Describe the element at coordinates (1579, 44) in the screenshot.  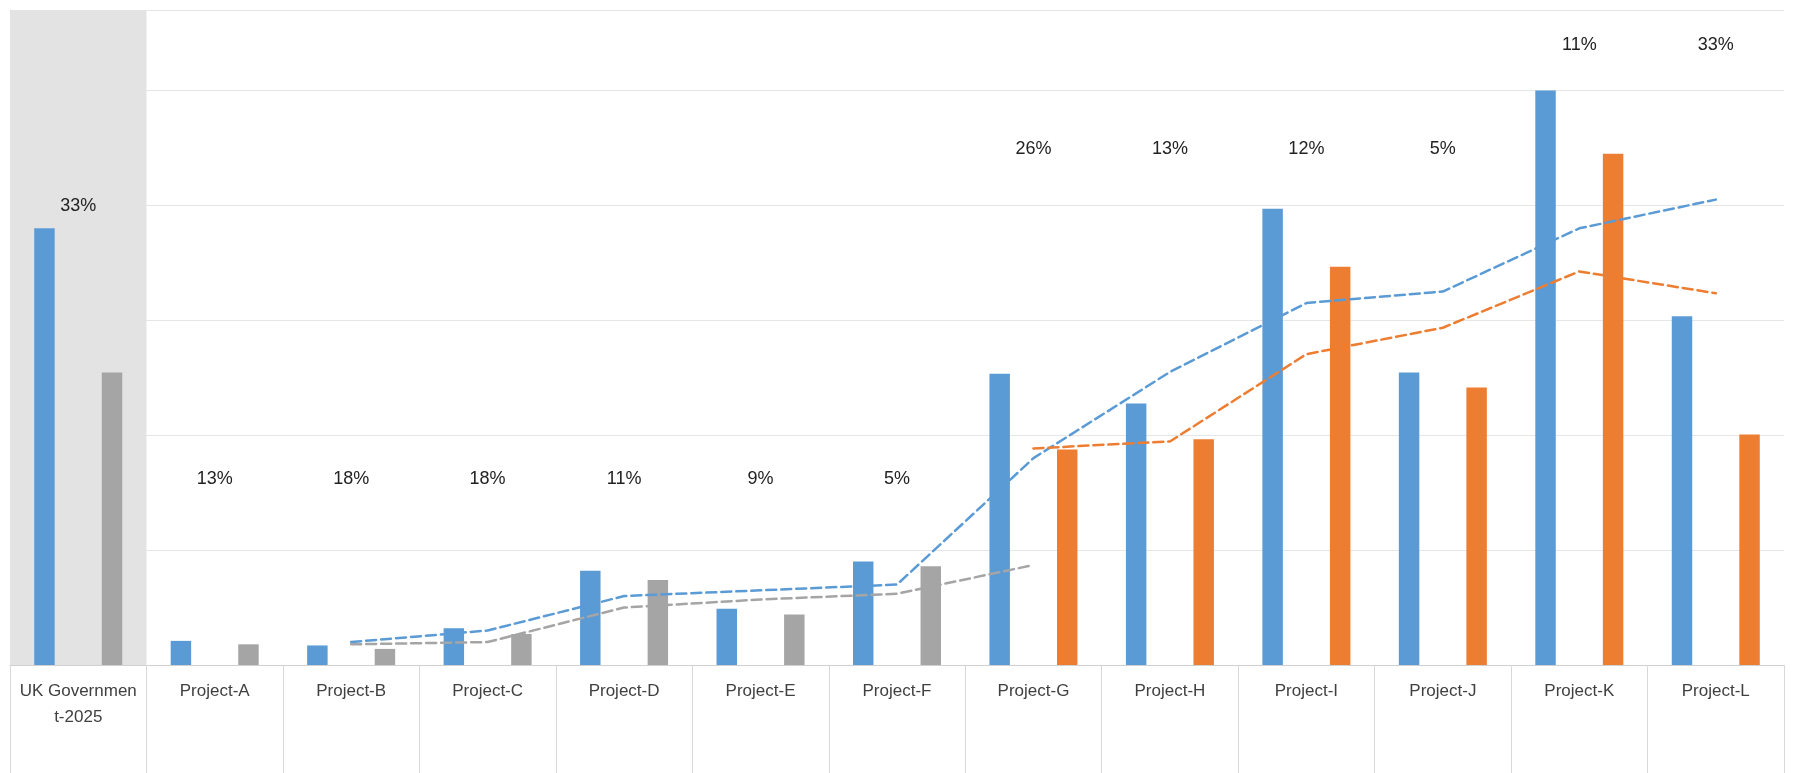
I see `text: 11%` at that location.